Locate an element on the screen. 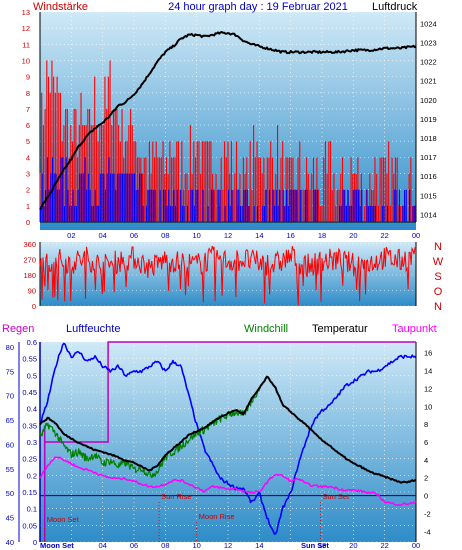 This screenshot has height=550, width=462. temperature-tick-label: 0 is located at coordinates (426, 496).